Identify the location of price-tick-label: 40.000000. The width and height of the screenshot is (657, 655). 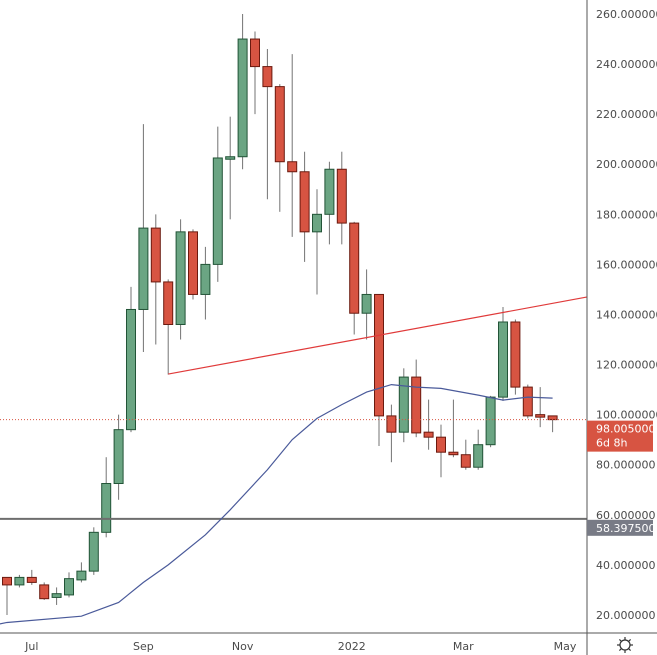
(626, 565).